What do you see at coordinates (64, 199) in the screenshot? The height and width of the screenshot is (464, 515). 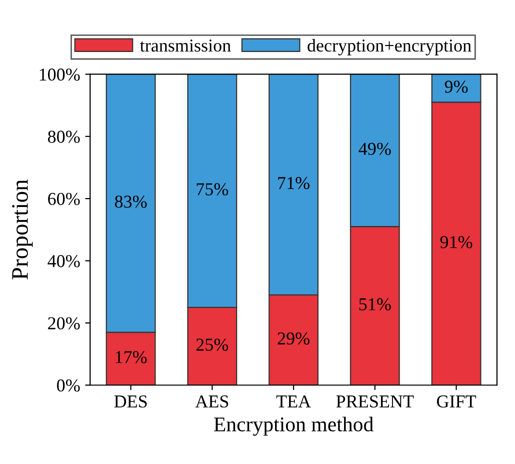 I see `y-tick-label: 60%` at bounding box center [64, 199].